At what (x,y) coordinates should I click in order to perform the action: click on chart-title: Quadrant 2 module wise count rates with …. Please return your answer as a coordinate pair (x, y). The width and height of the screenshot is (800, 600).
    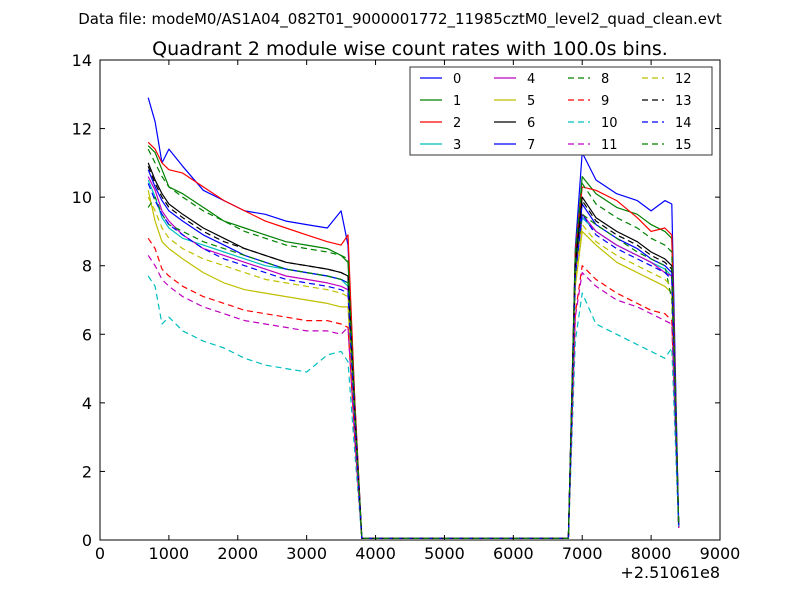
    Looking at the image, I should click on (410, 49).